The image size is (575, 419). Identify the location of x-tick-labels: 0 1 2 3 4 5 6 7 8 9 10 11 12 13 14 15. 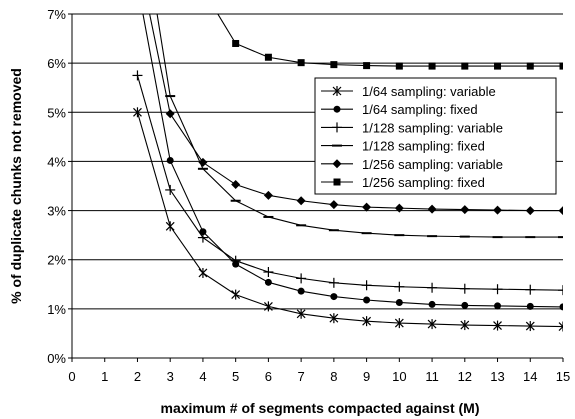
(319, 371).